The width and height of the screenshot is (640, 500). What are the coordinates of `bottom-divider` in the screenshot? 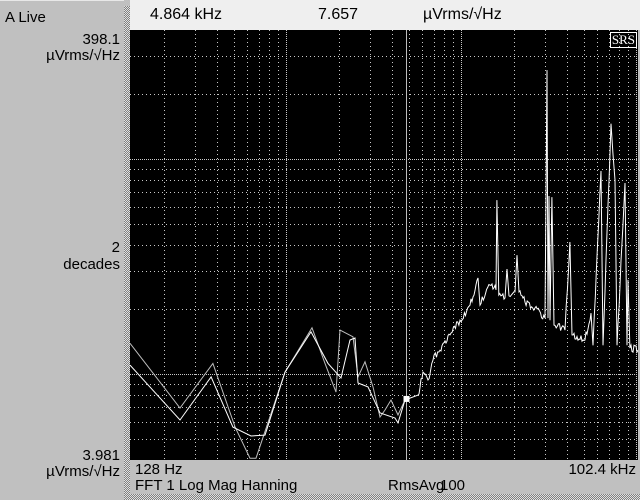 It's located at (385, 497).